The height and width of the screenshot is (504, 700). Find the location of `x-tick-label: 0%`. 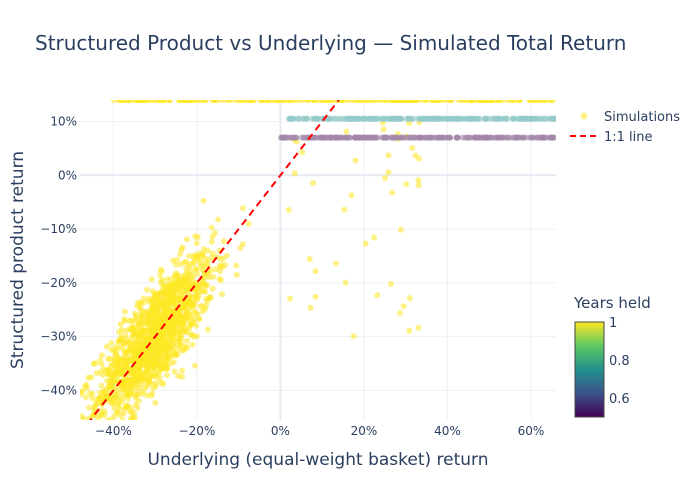

x-tick-label: 0% is located at coordinates (280, 431).